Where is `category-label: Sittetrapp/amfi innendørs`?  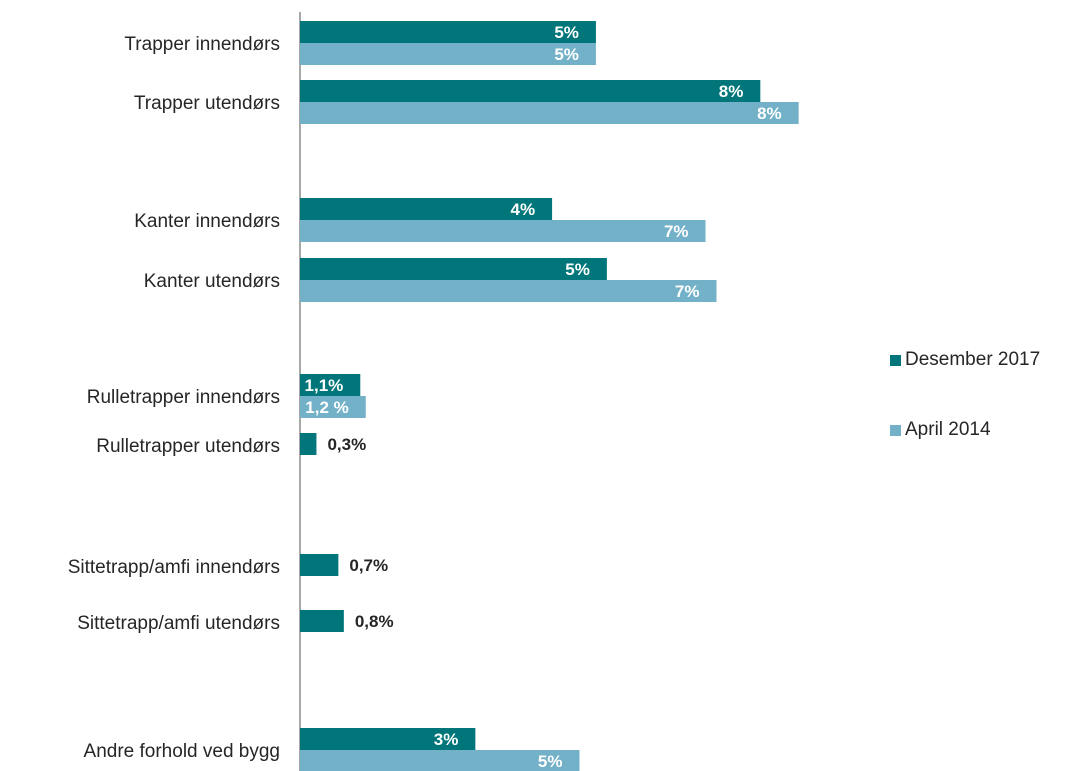
category-label: Sittetrapp/amfi innendørs is located at coordinates (174, 567).